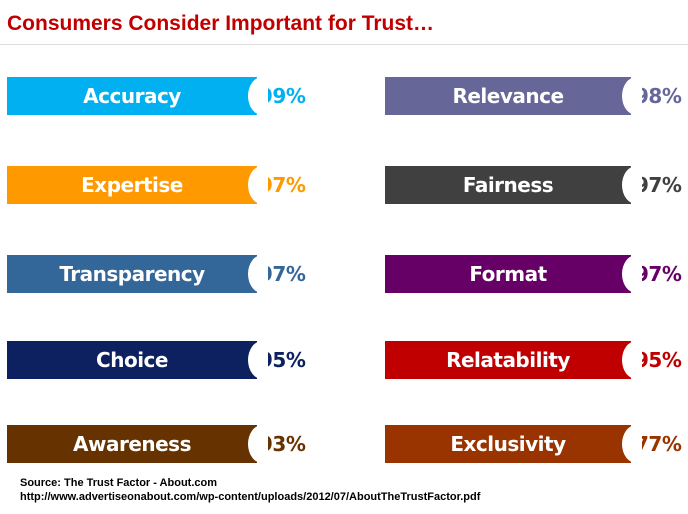  What do you see at coordinates (508, 444) in the screenshot?
I see `bar-label: Exclusivity` at bounding box center [508, 444].